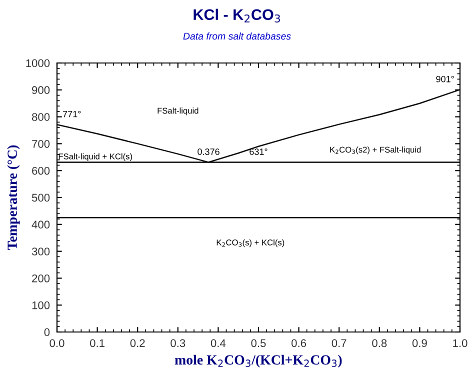 This screenshot has width=474, height=373. I want to click on text: mole K$_{2}$CO$_{3}$/(KCl+K$_{2}$CO$_{3}$), so click(258, 361).